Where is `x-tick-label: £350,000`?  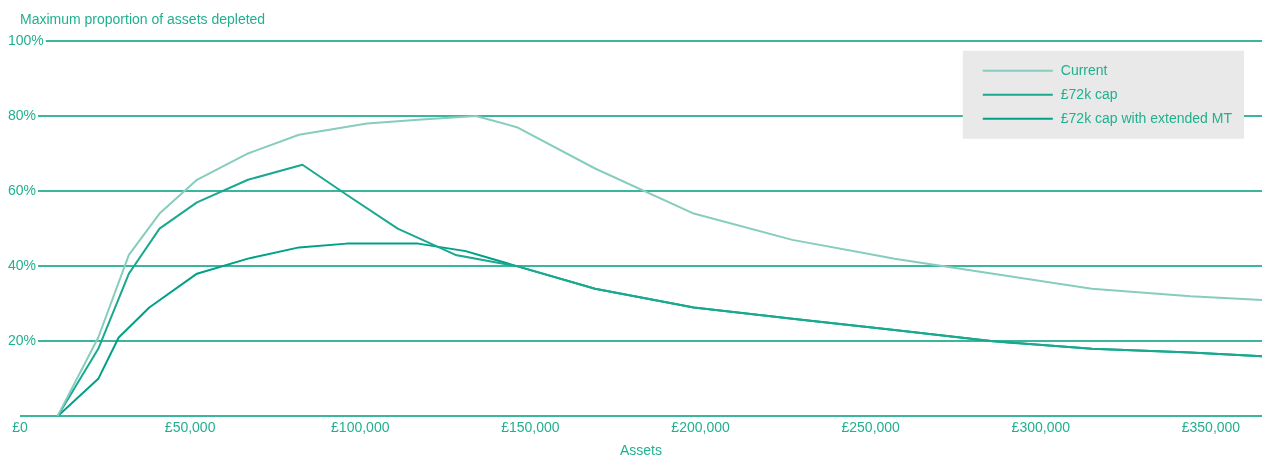 x-tick-label: £350,000 is located at coordinates (1211, 426).